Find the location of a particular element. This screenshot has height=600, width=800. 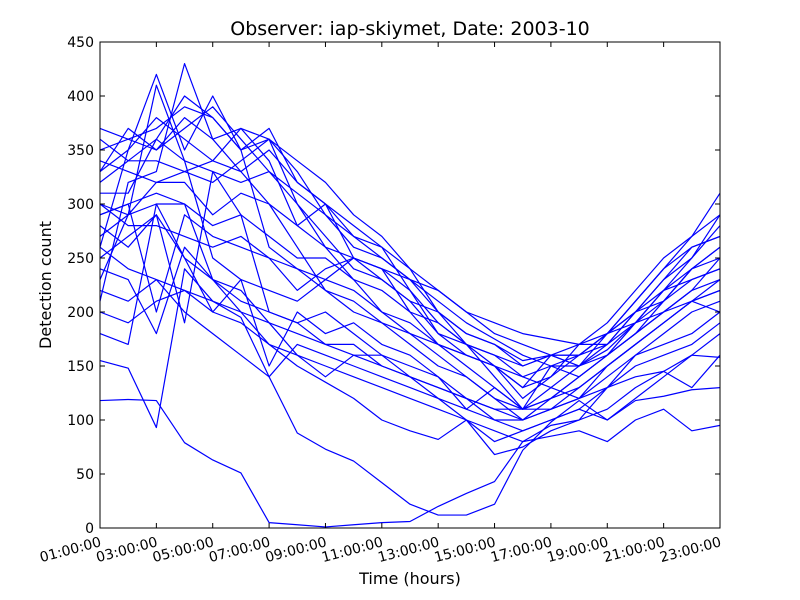

y-tick-label: 400 is located at coordinates (80, 97).